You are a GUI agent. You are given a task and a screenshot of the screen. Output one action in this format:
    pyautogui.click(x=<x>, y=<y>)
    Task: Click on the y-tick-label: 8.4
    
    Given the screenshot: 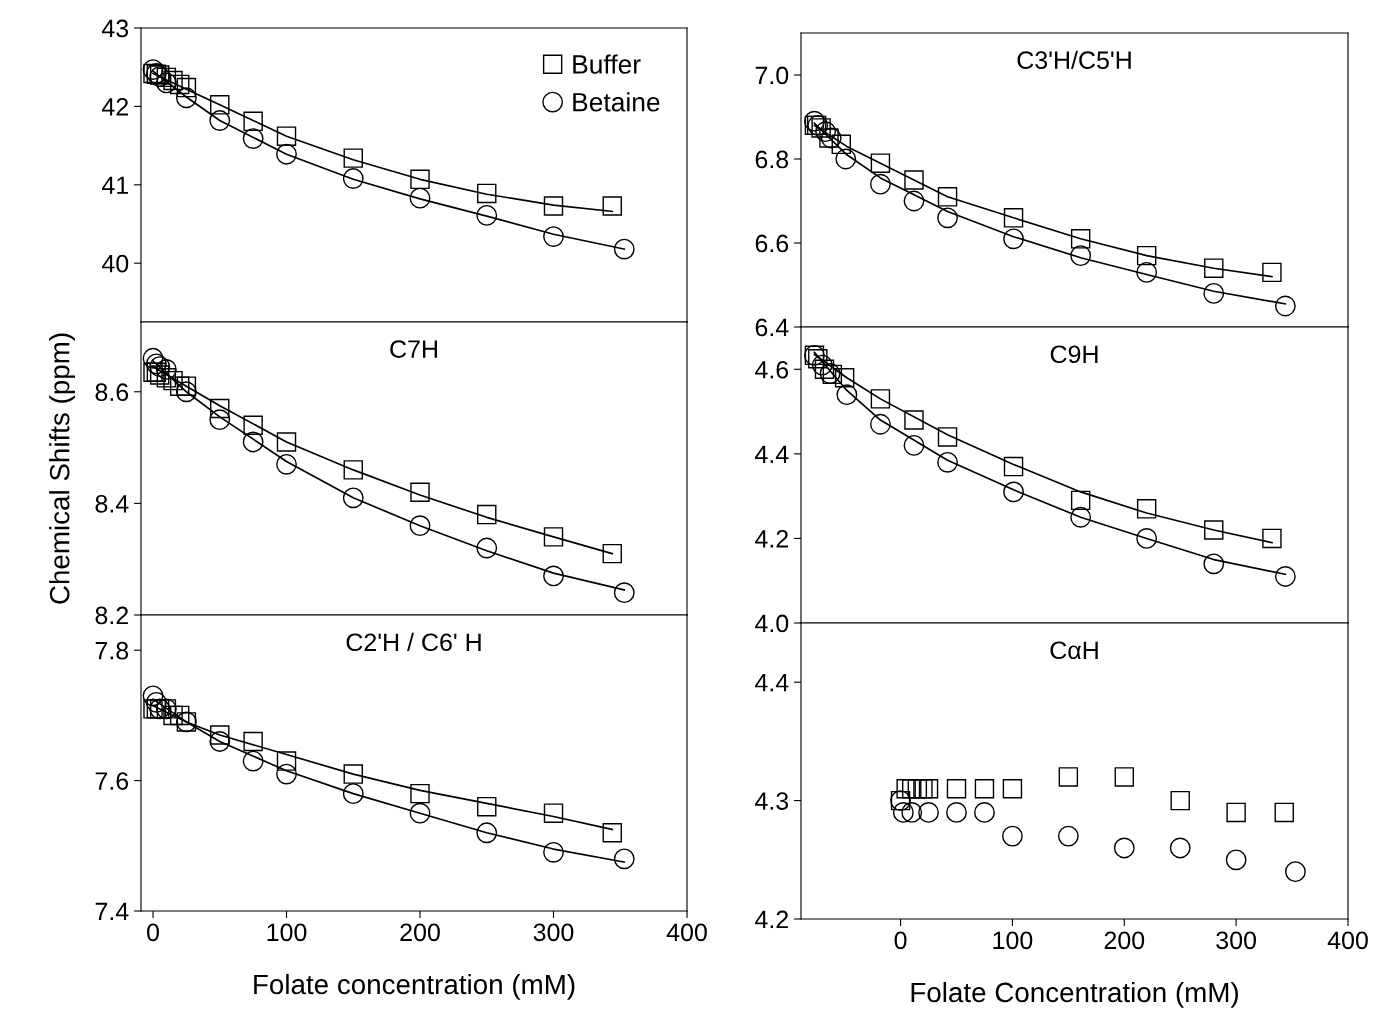 What is the action you would take?
    pyautogui.click(x=112, y=503)
    